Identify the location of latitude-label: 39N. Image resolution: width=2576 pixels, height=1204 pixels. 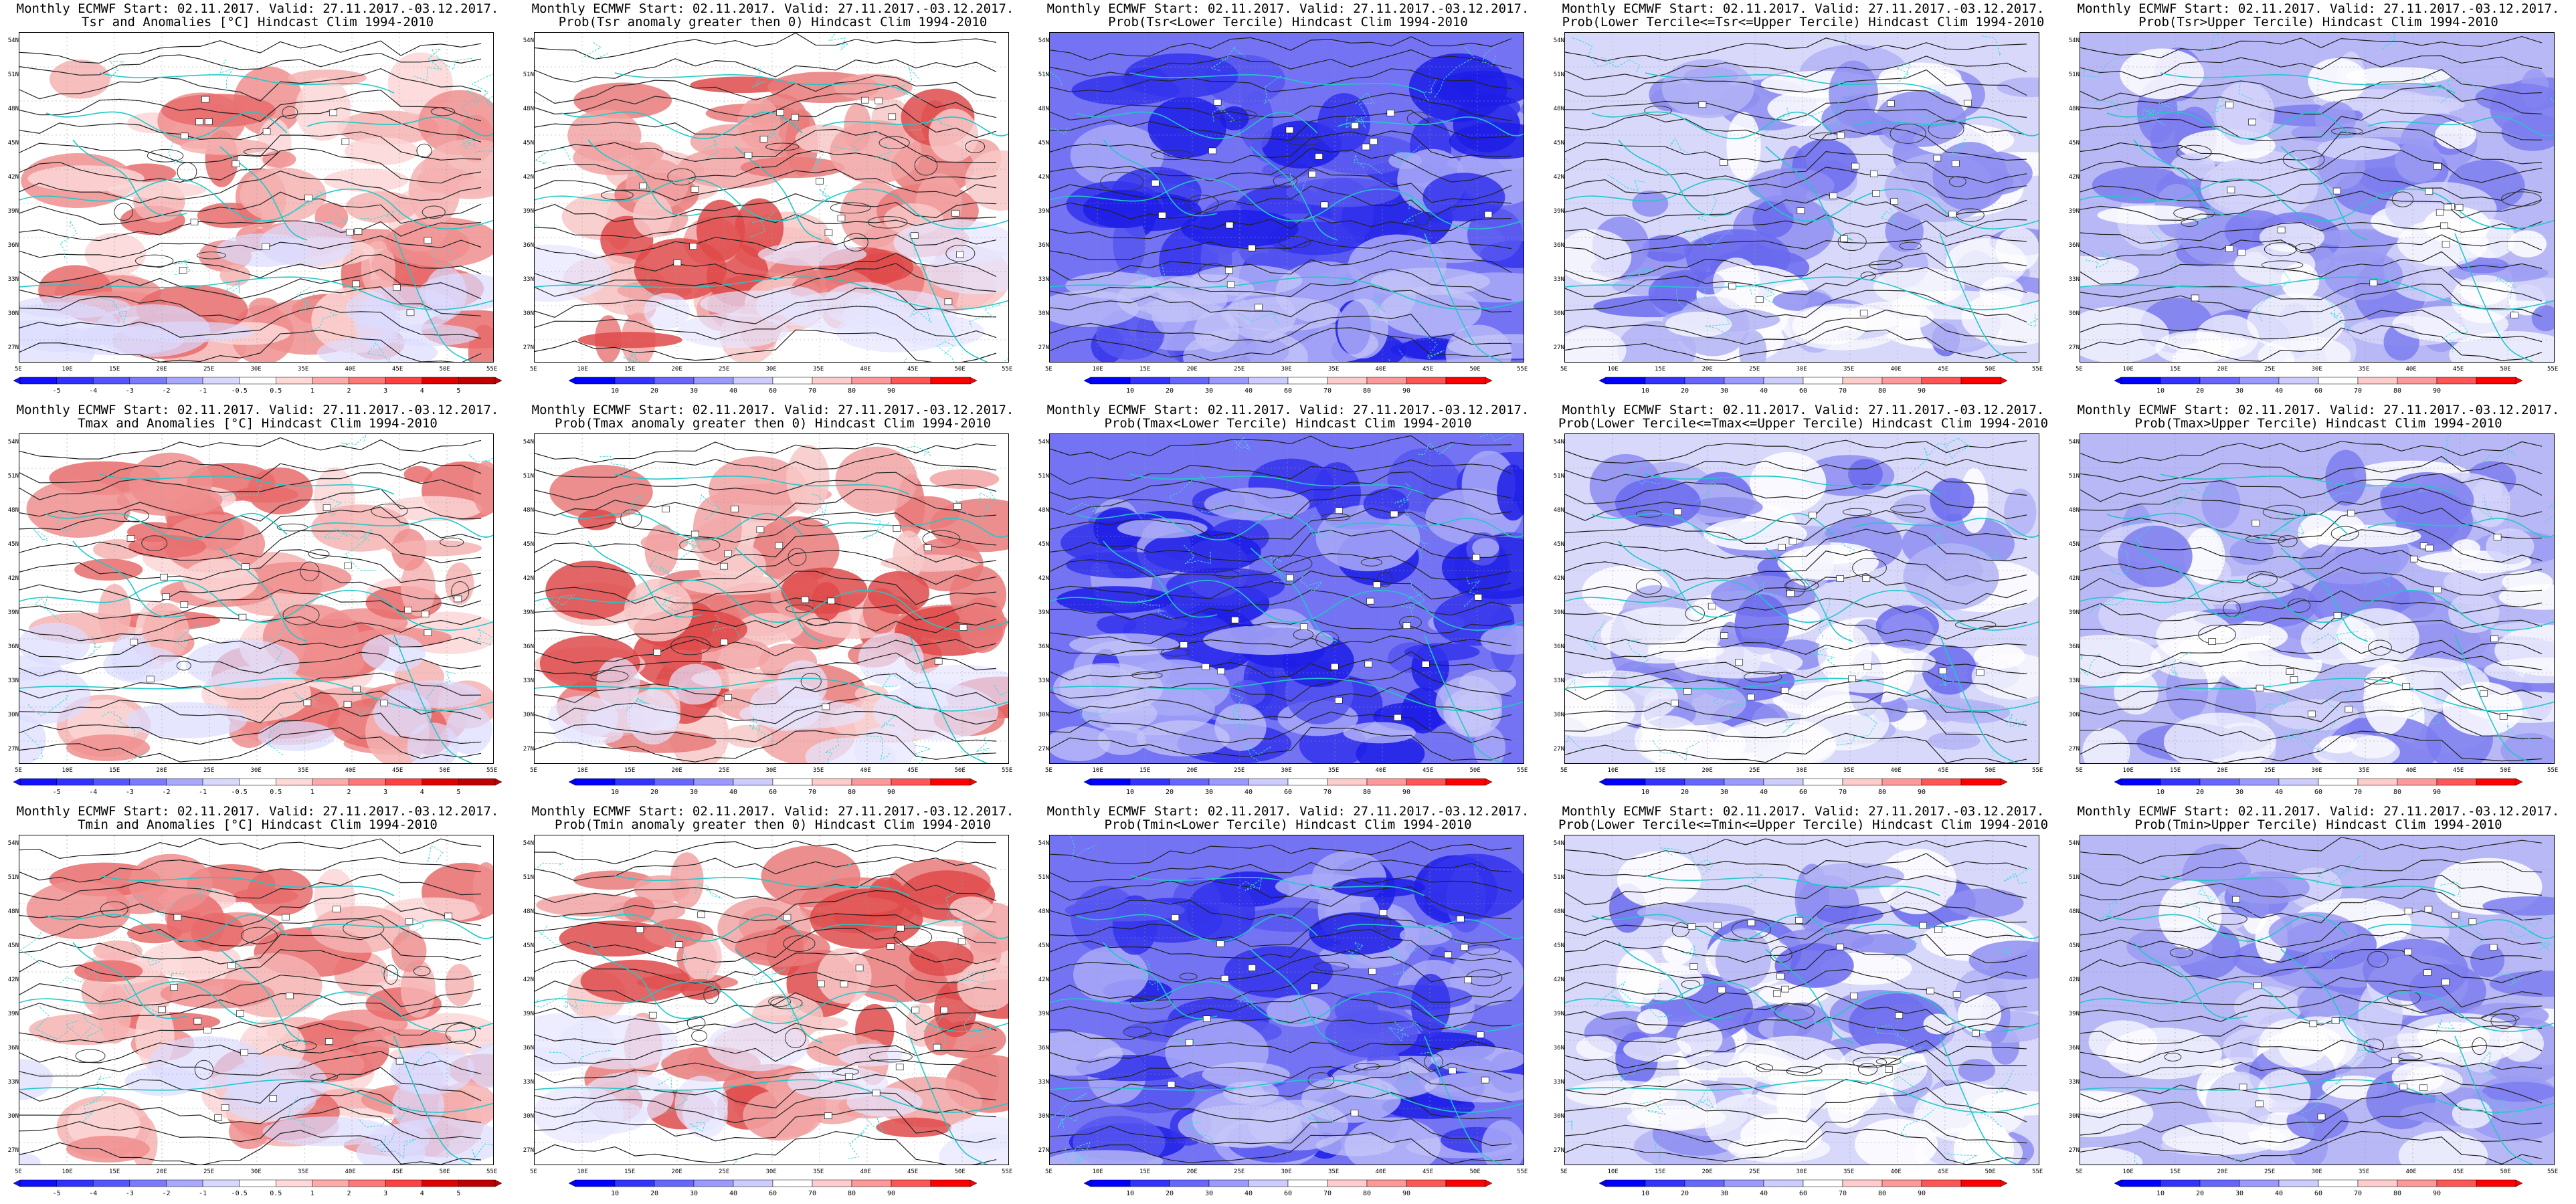
(13, 1014).